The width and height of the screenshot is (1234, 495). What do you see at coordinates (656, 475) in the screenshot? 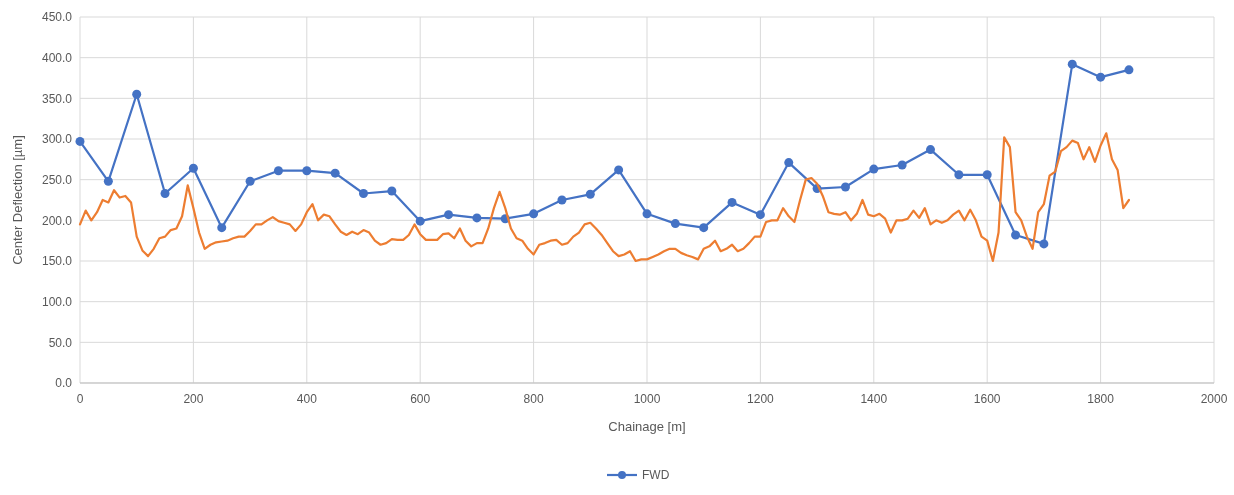
I see `legend-label: FWD` at bounding box center [656, 475].